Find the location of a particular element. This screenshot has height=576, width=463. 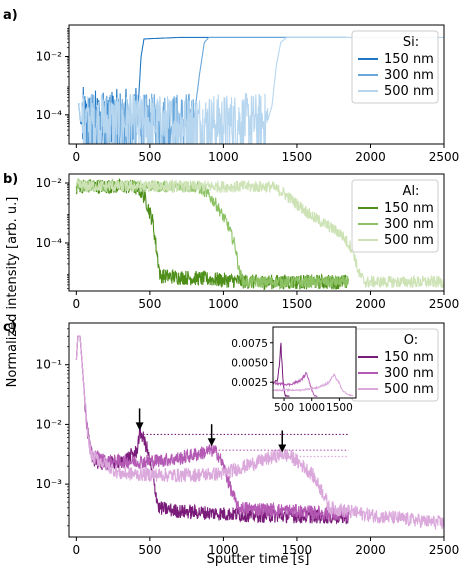

inset-background is located at coordinates (314, 362).